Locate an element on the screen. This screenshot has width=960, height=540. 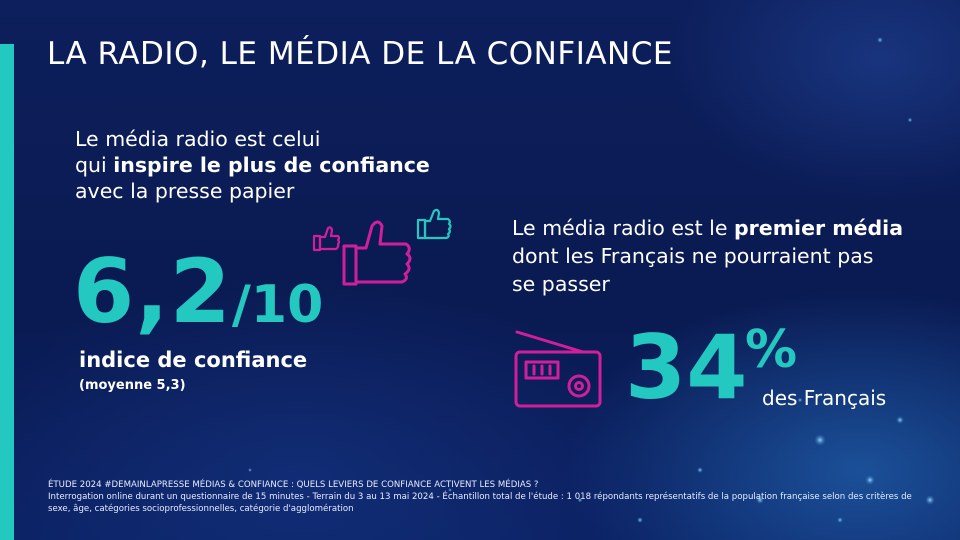
radio-icon is located at coordinates (558, 369).